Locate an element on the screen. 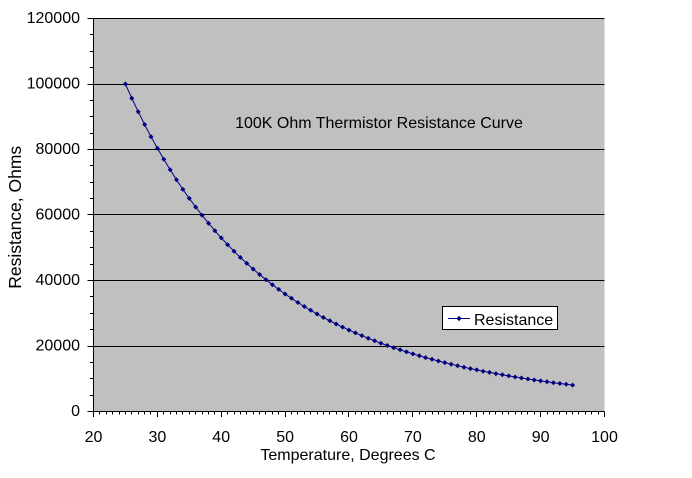  svg-text: 60000 is located at coordinates (58, 215).